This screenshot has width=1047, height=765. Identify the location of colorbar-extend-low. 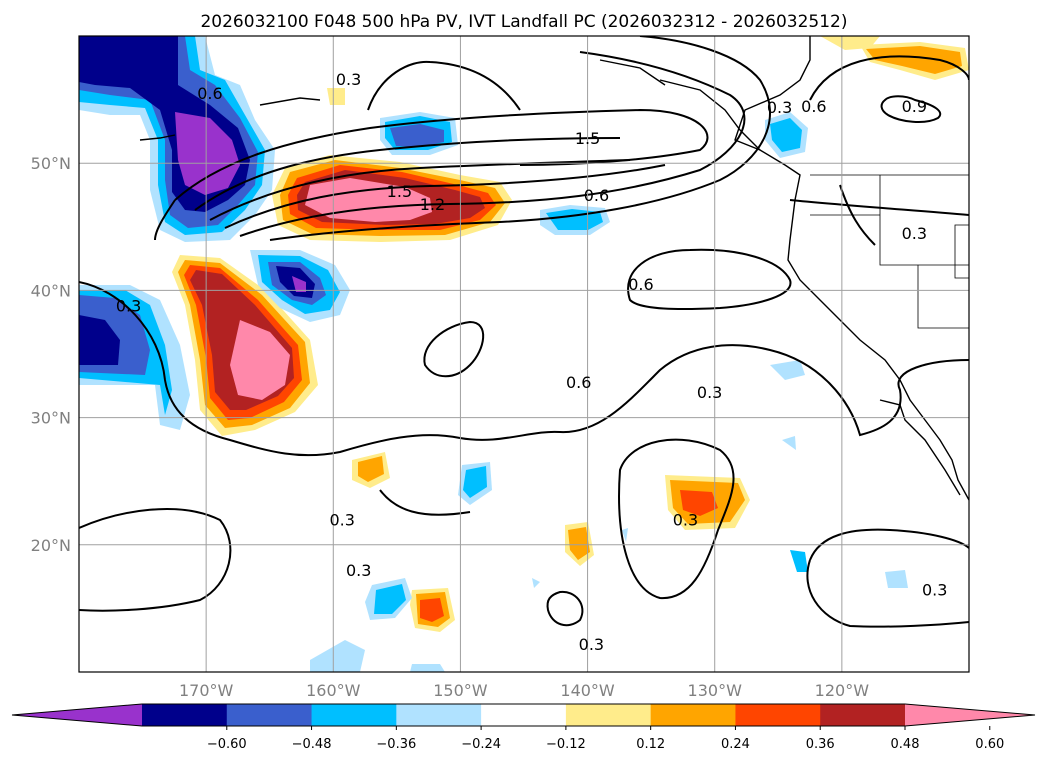
(77, 715).